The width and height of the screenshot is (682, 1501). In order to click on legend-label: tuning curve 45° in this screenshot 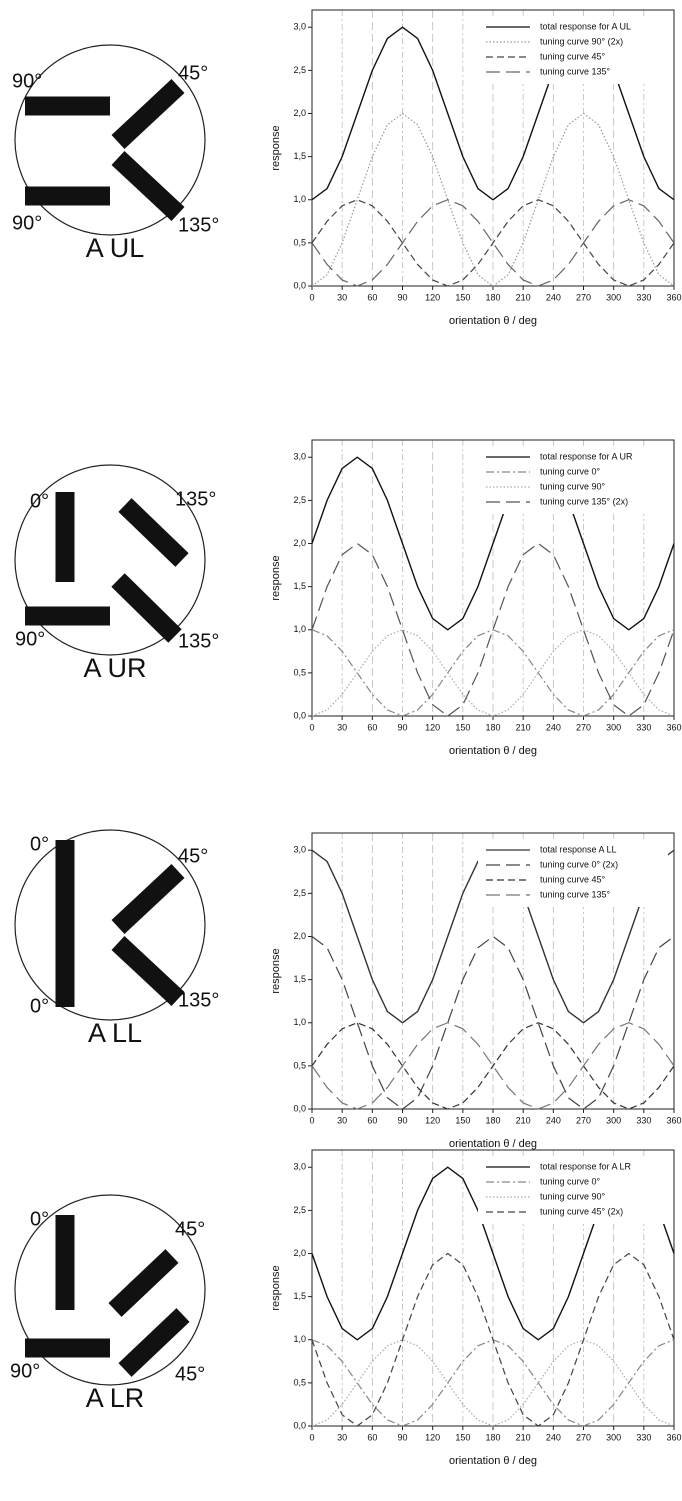, I will do `click(573, 56)`.